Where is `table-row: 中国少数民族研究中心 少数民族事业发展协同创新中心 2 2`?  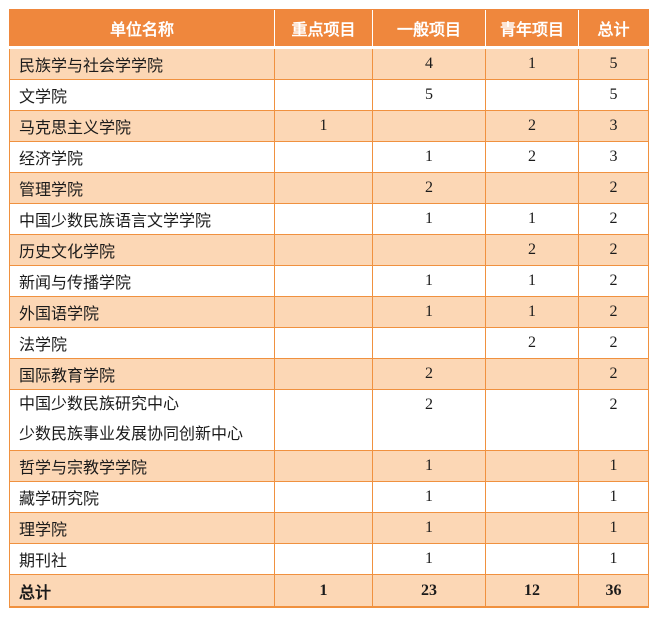 table-row: 中国少数民族研究中心 少数民族事业发展协同创新中心 2 2 is located at coordinates (329, 420).